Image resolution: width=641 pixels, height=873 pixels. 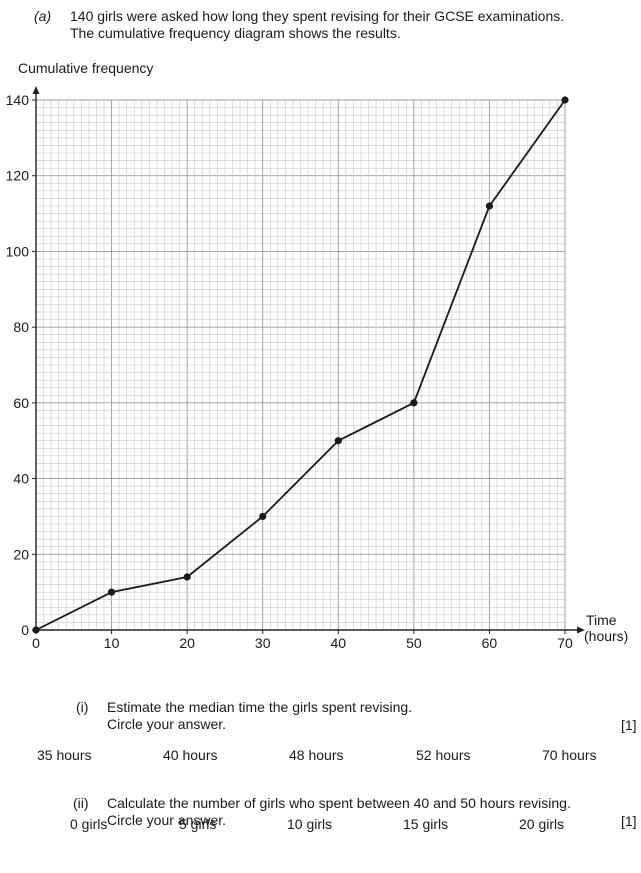 What do you see at coordinates (601, 620) in the screenshot?
I see `x-axis-label-line-1: Time` at bounding box center [601, 620].